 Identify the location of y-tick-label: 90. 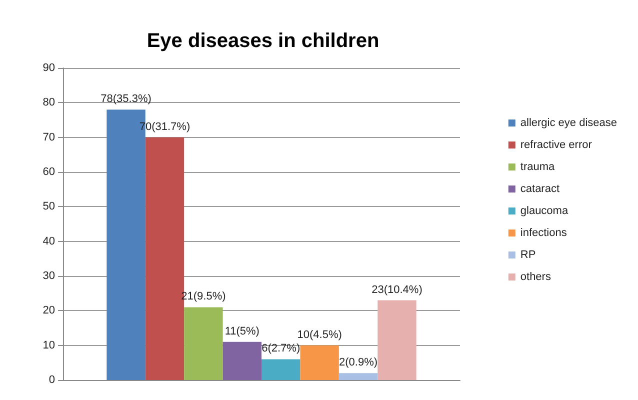
(48, 68).